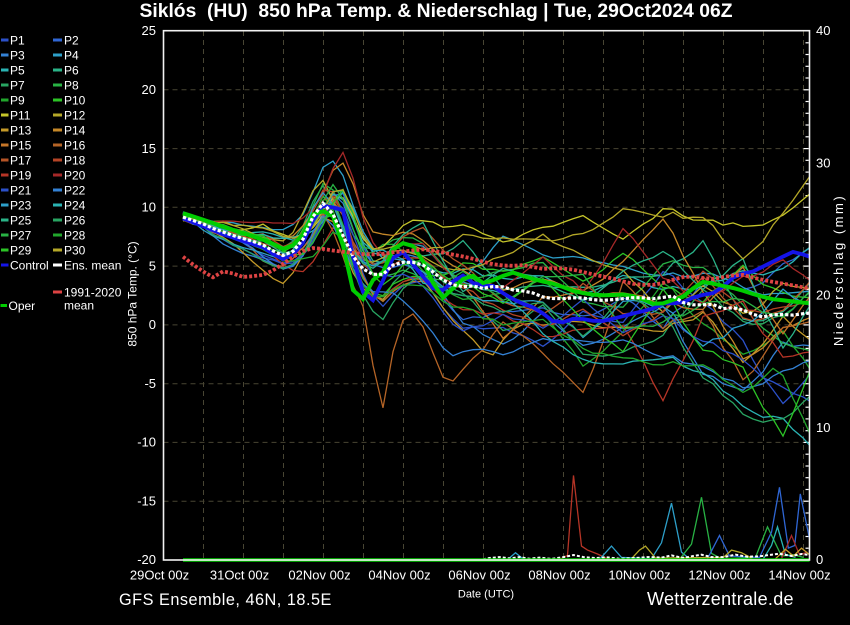 Image resolution: width=850 pixels, height=625 pixels. I want to click on svg-text: Oper, so click(22, 306).